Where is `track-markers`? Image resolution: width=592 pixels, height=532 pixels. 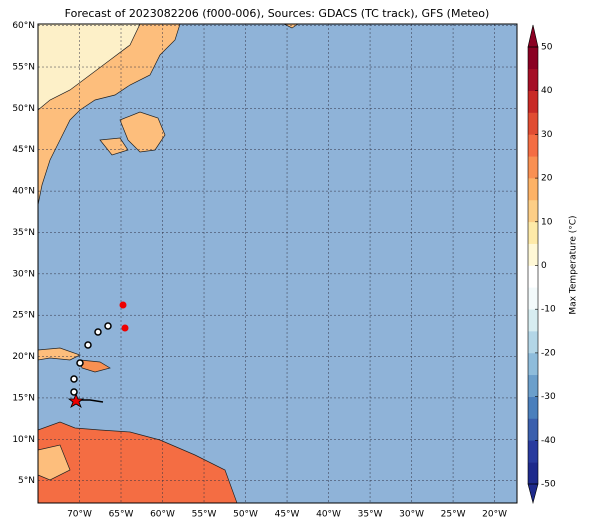 track-markers is located at coordinates (91, 359).